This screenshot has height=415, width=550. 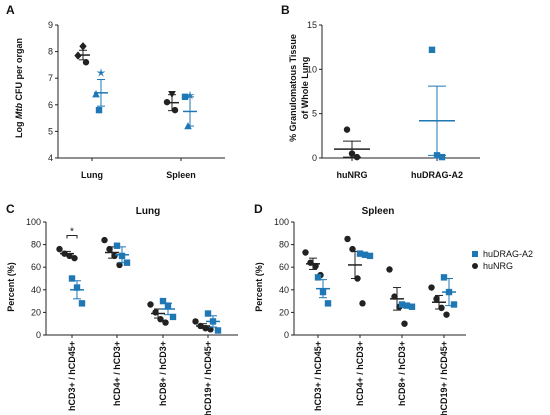 What do you see at coordinates (475, 266) in the screenshot?
I see `legend-marker-hunrg` at bounding box center [475, 266].